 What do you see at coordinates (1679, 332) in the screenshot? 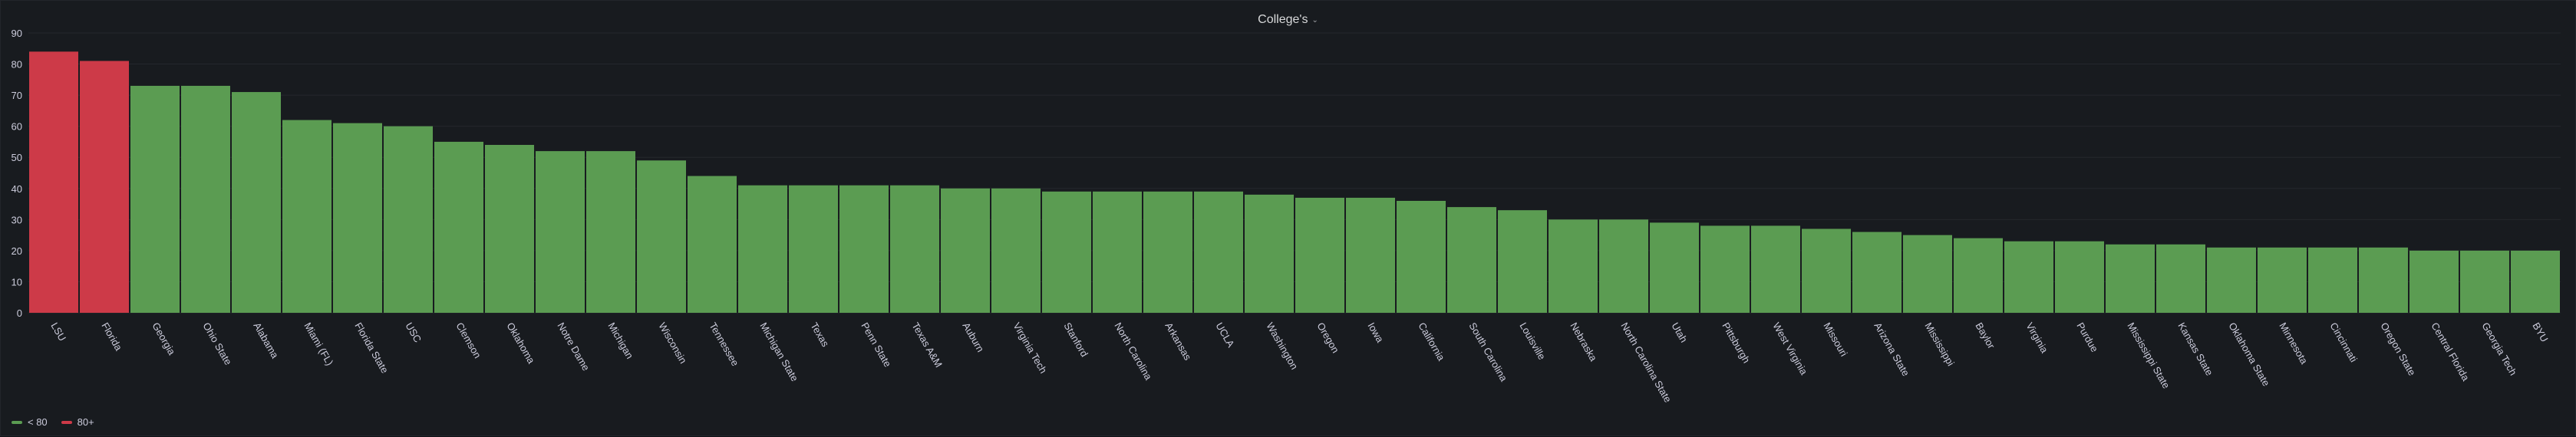
I see `x-tick-label: Utah` at bounding box center [1679, 332].